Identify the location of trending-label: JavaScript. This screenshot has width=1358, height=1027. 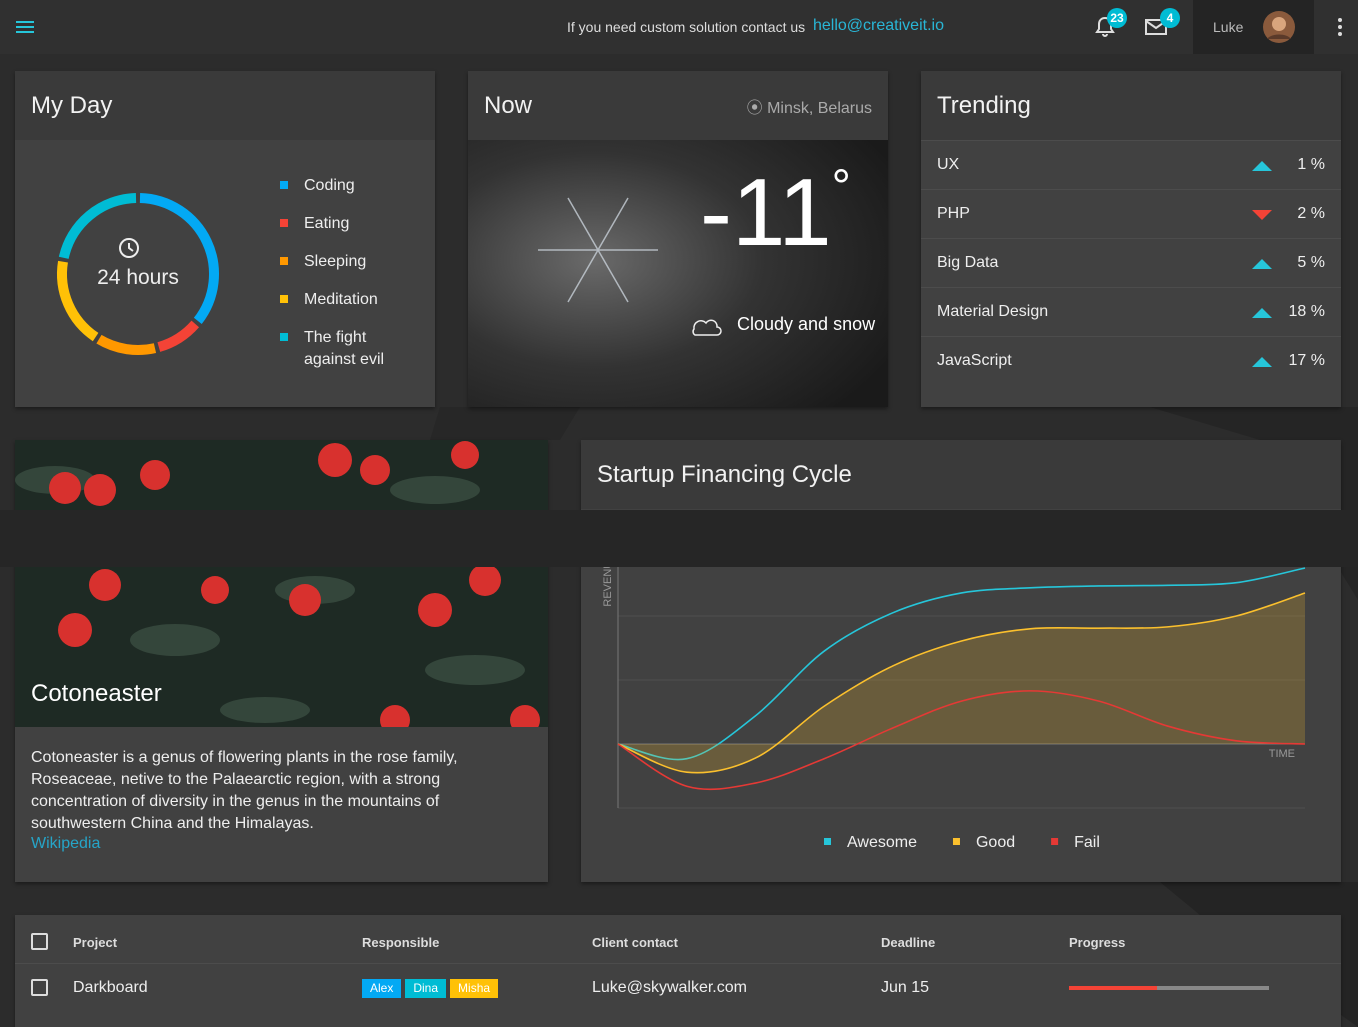
(974, 360).